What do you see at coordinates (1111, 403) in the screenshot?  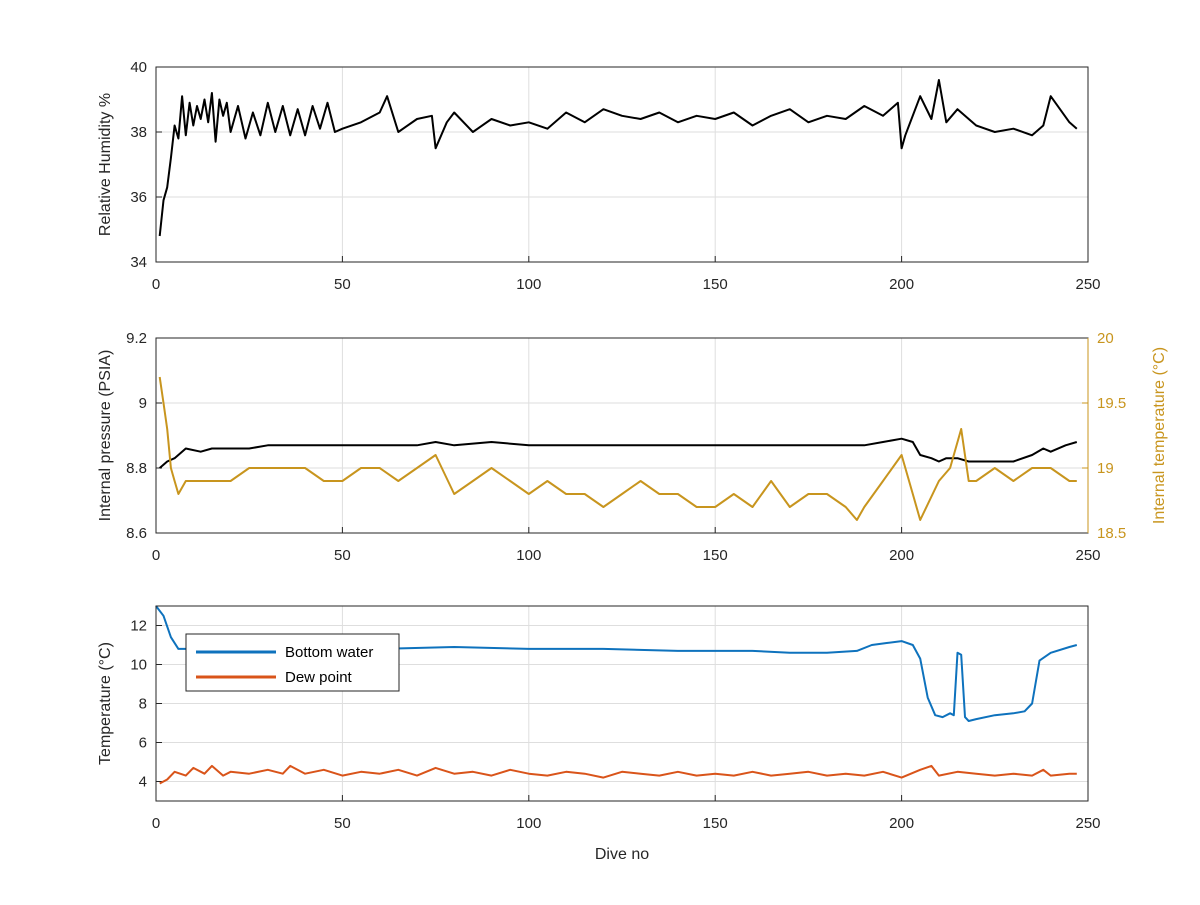 I see `y-right-tick-label: 19.5` at bounding box center [1111, 403].